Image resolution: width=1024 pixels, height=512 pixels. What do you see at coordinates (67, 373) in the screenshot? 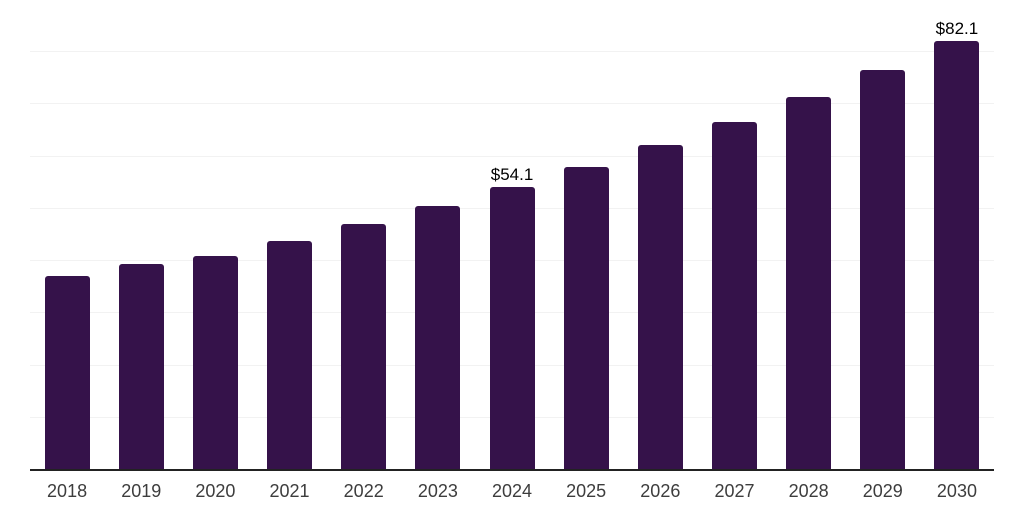
I see `bar-2018` at bounding box center [67, 373].